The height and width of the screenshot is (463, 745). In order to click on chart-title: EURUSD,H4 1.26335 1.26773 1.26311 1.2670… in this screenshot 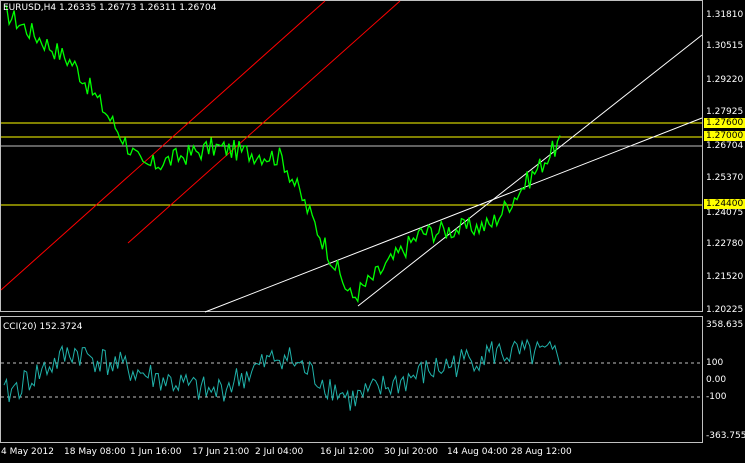, I will do `click(110, 8)`.